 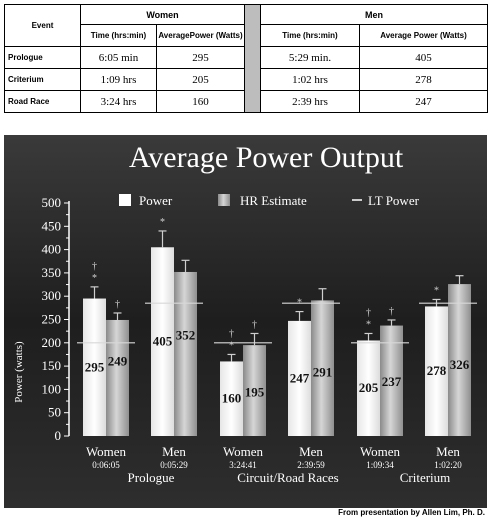 I want to click on women-header: Women, so click(x=162, y=14).